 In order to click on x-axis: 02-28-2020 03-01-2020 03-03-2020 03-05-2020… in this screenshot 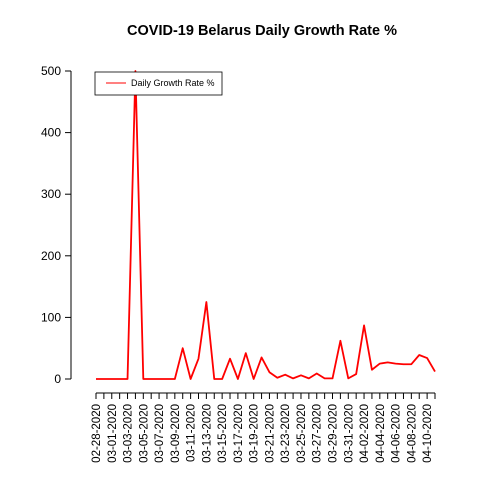, I will do `click(263, 428)`.